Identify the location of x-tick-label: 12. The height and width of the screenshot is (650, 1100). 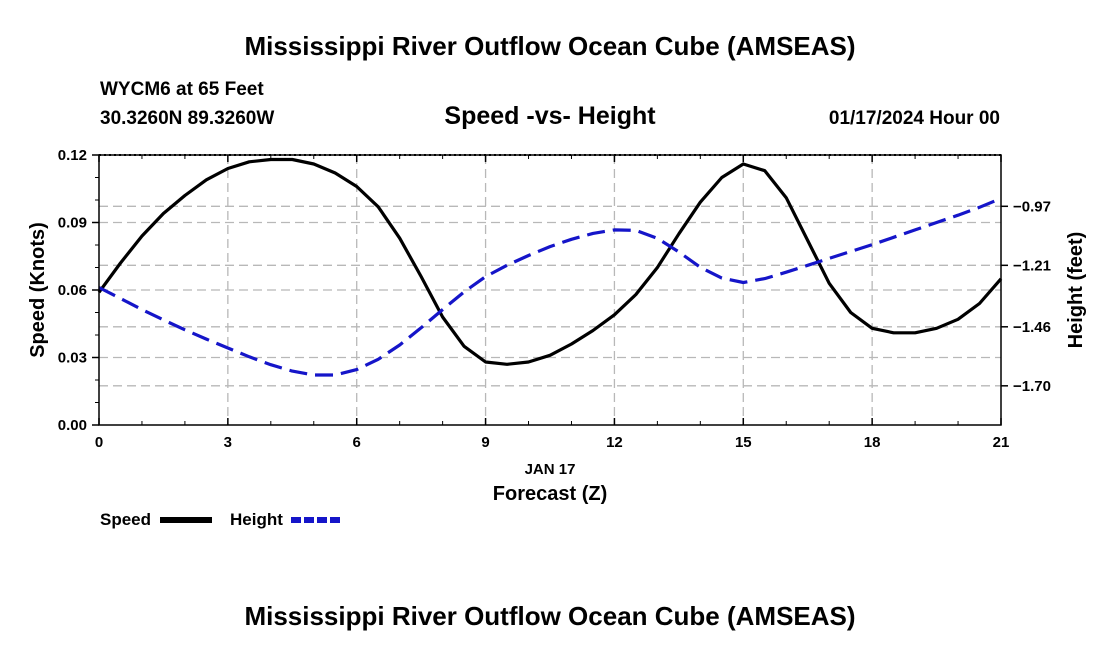
(614, 442).